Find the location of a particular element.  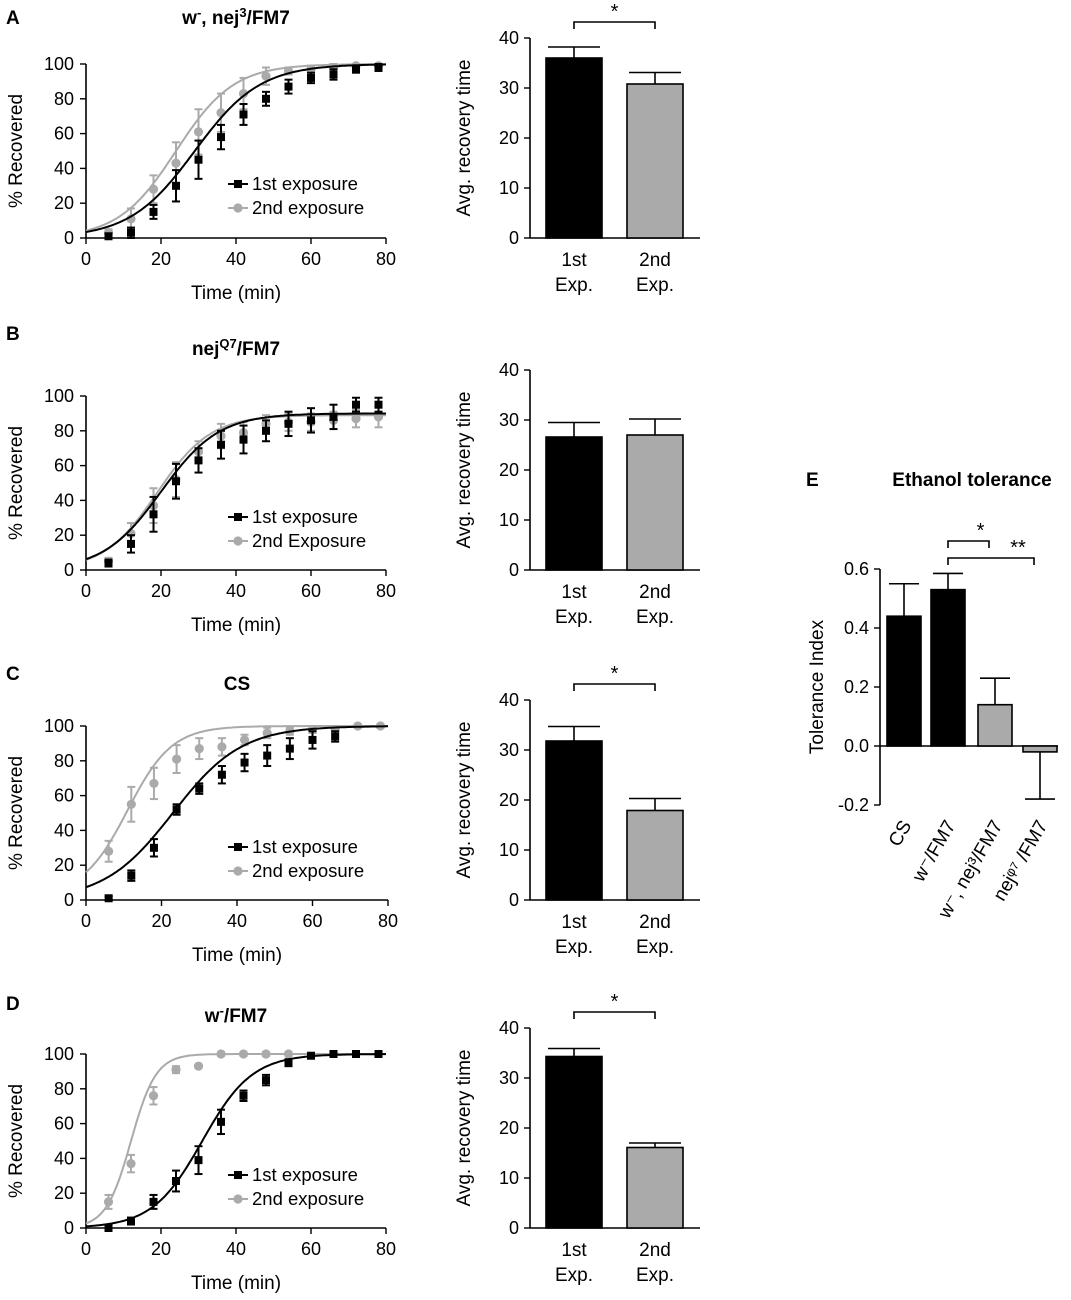

chart-title: CS is located at coordinates (237, 684).